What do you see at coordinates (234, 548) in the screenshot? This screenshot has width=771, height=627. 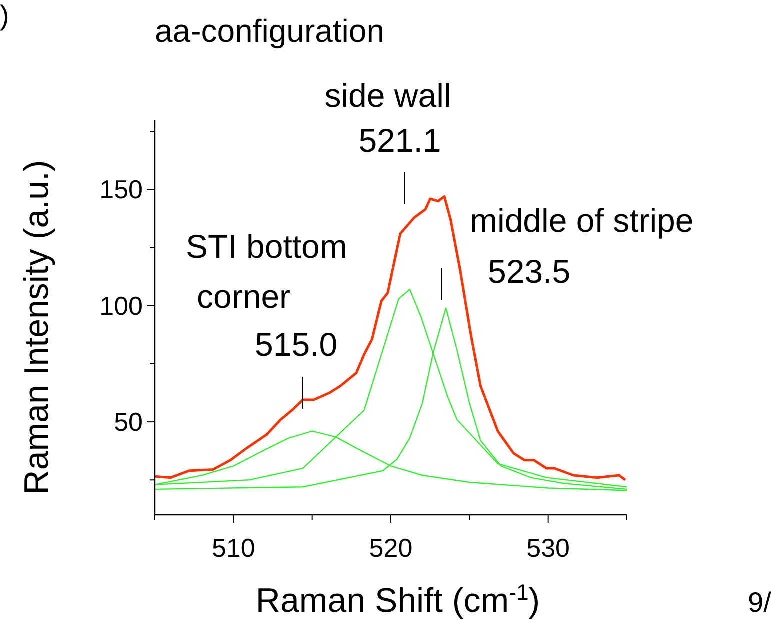 I see `x-tick-label: 510` at bounding box center [234, 548].